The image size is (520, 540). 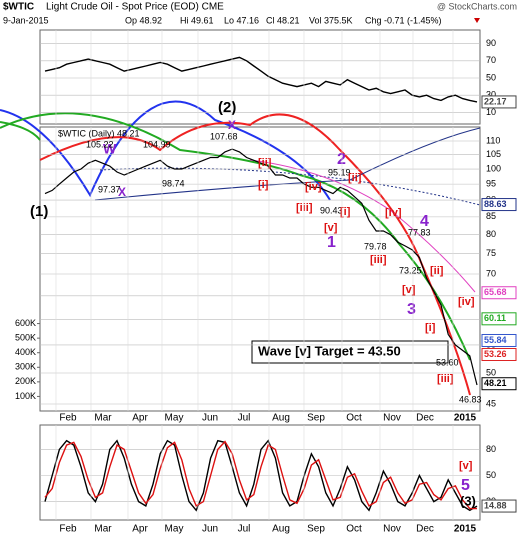 What do you see at coordinates (495, 204) in the screenshot?
I see `value-label: 88.63` at bounding box center [495, 204].